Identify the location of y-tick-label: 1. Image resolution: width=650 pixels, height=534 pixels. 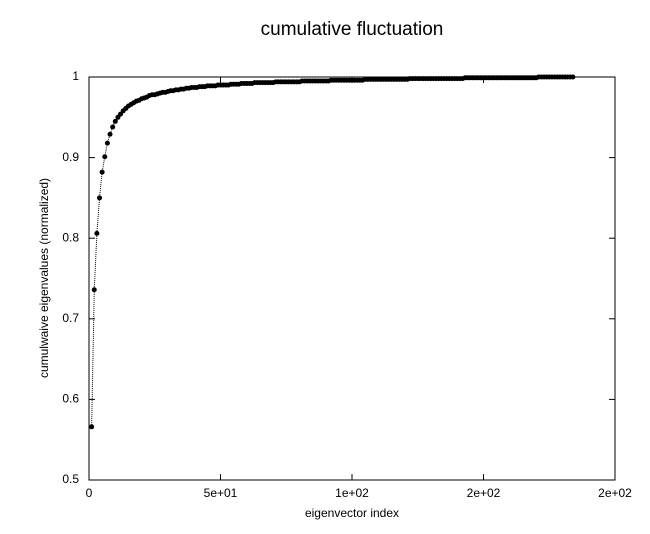
(75, 76).